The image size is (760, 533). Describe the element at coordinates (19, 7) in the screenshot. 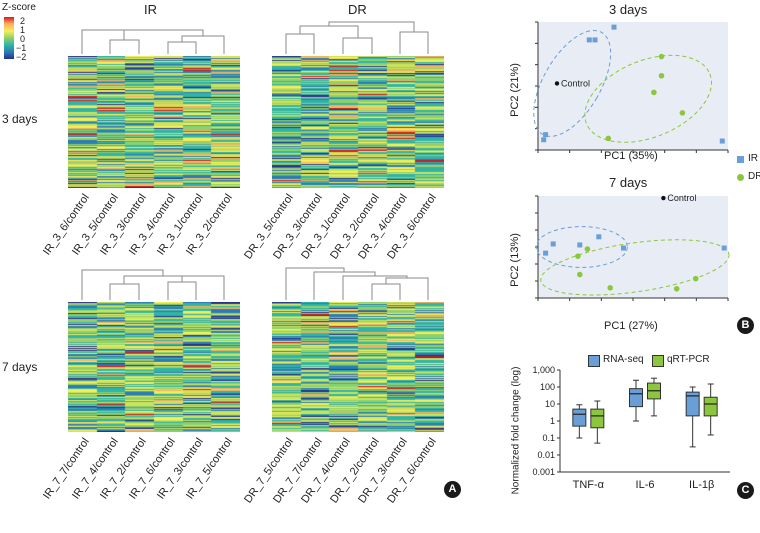

I see `zscore-legend-title: Z-score` at that location.